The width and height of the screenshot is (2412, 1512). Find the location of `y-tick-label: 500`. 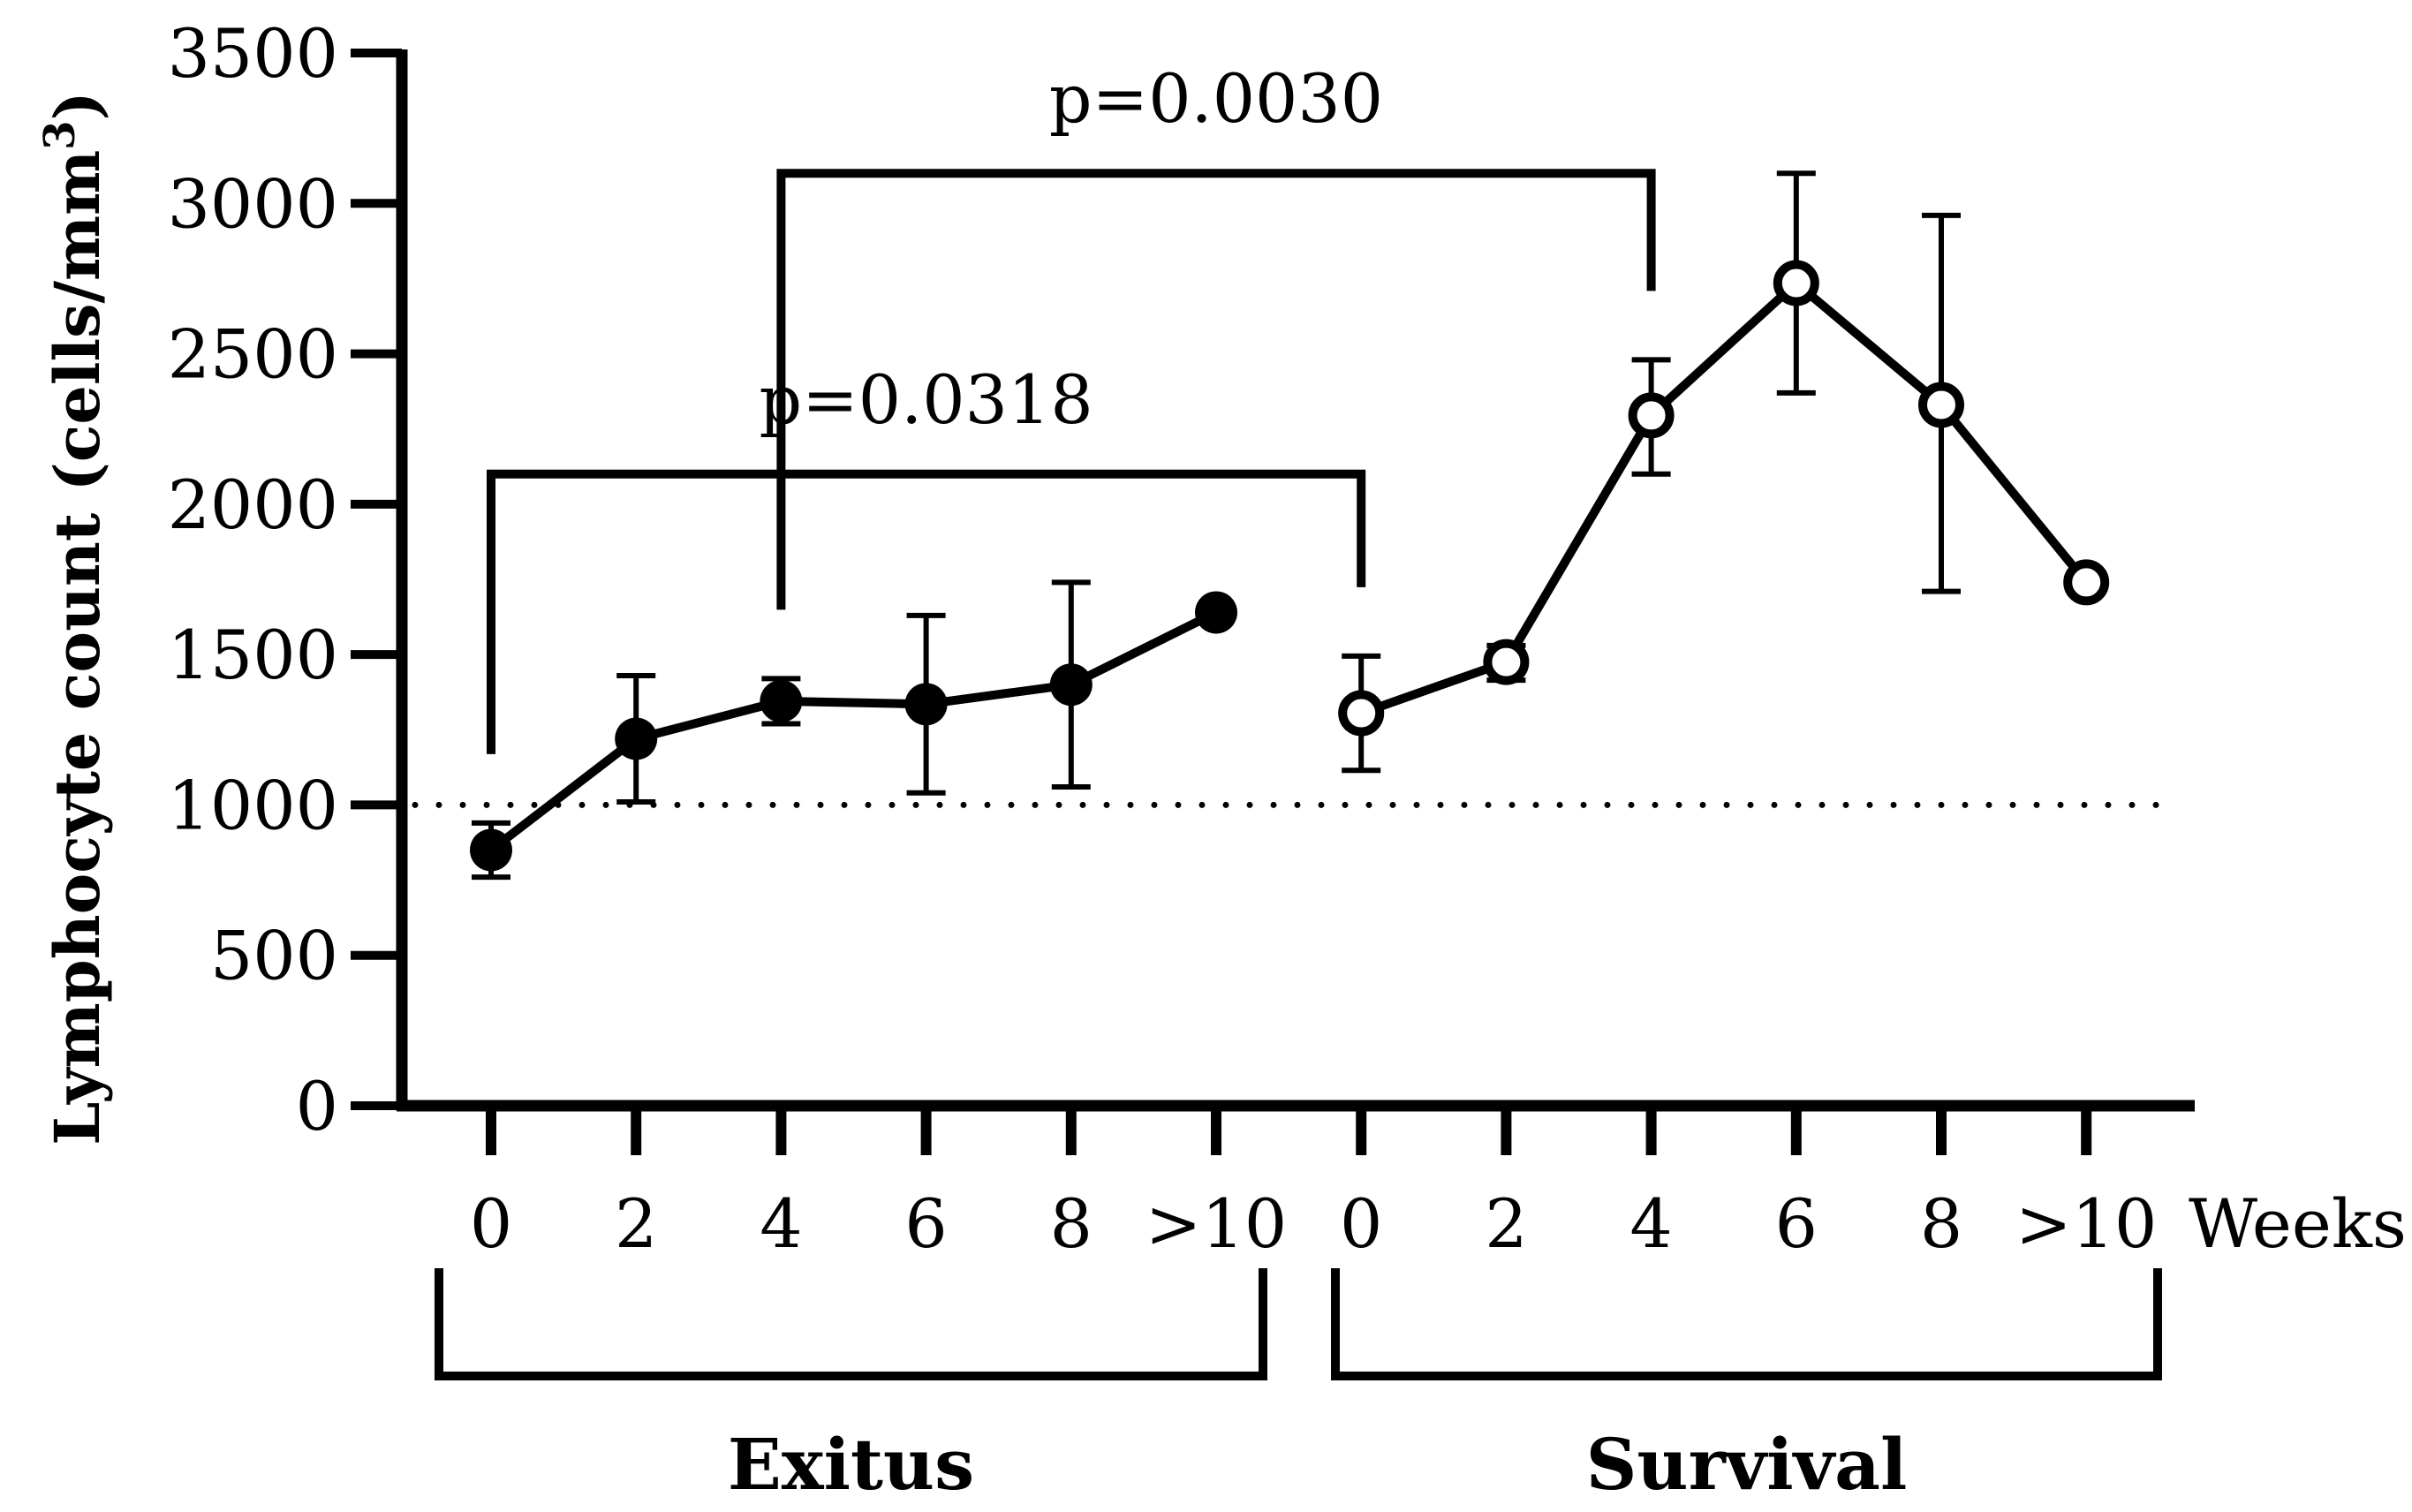

y-tick-label: 500 is located at coordinates (274, 956).